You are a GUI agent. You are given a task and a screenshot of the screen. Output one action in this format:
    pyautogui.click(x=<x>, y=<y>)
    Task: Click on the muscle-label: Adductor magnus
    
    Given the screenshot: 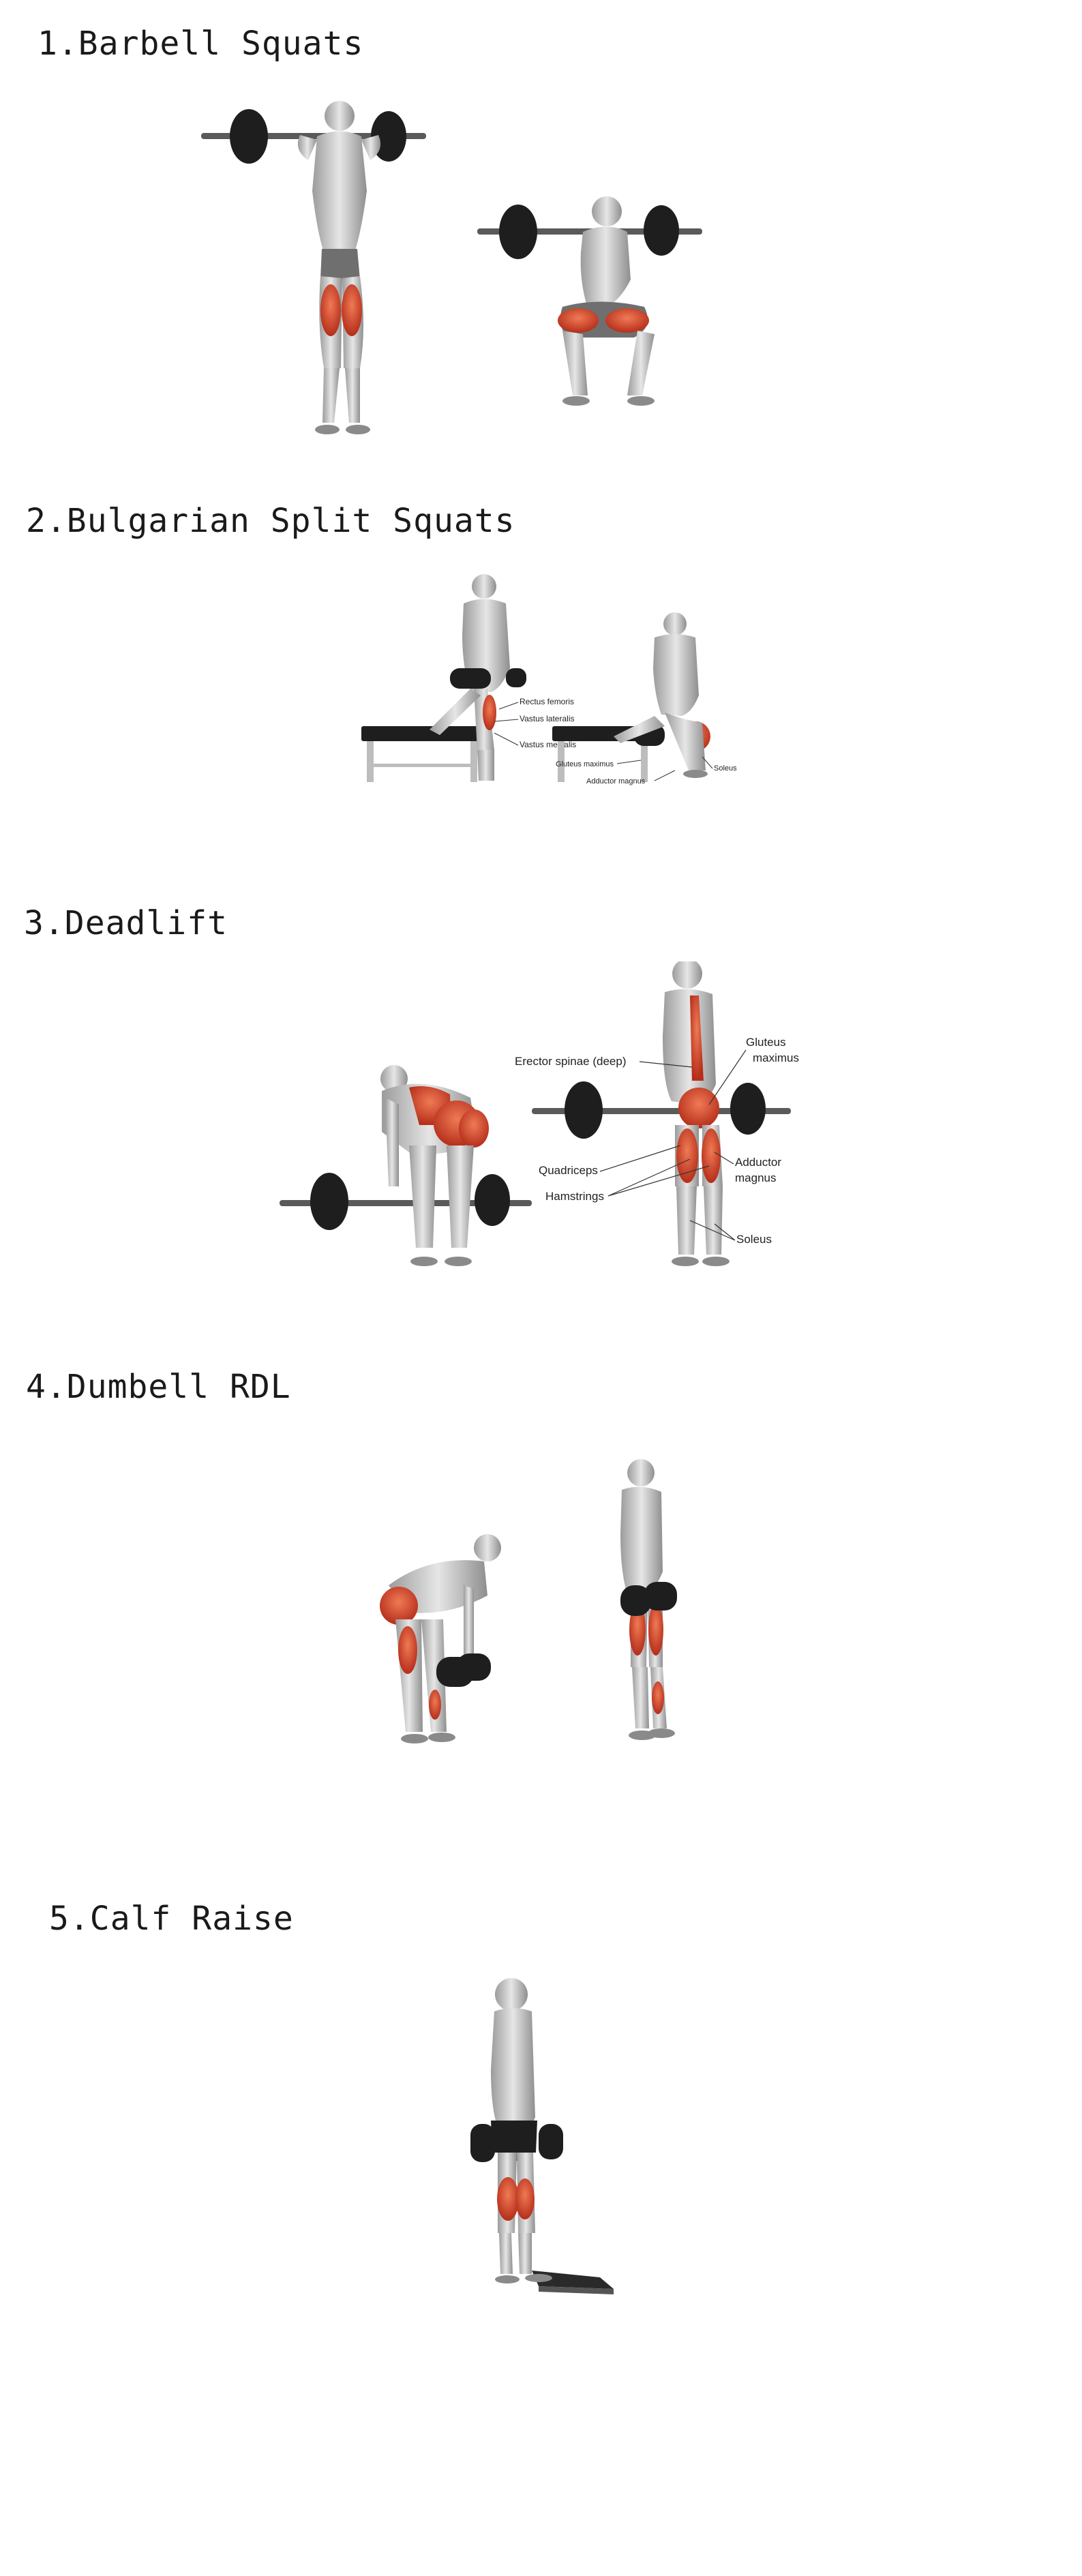 What is the action you would take?
    pyautogui.click(x=616, y=781)
    